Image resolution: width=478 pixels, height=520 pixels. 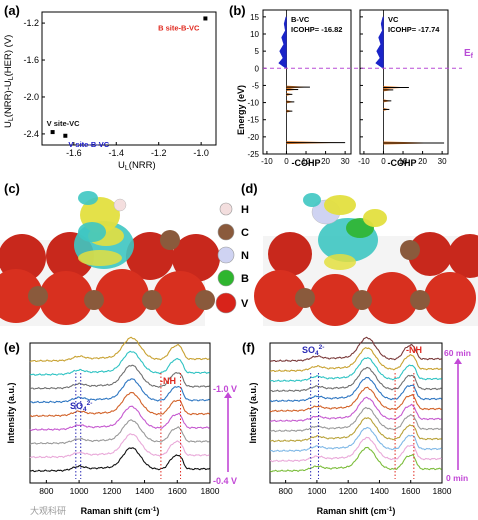 What do you see at coordinates (225, 481) in the screenshot?
I see `panel-e-bottom-label: -0.4 V` at bounding box center [225, 481].